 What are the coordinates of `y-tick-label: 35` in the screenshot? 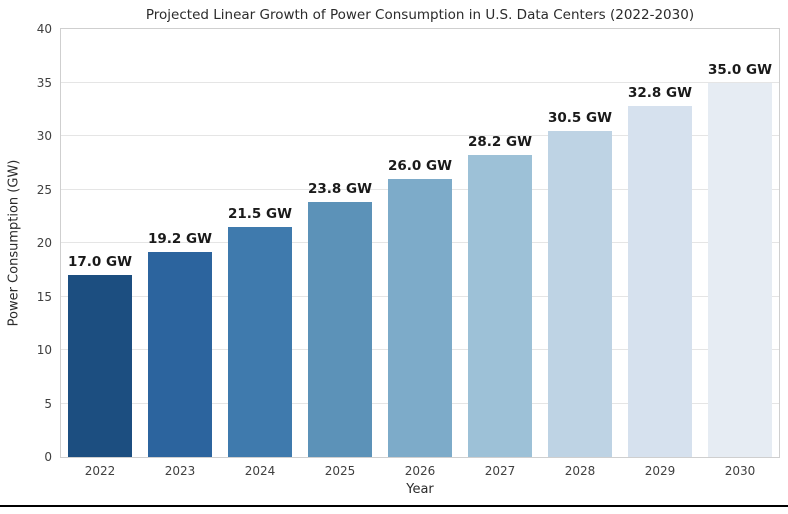 It's located at (44, 82).